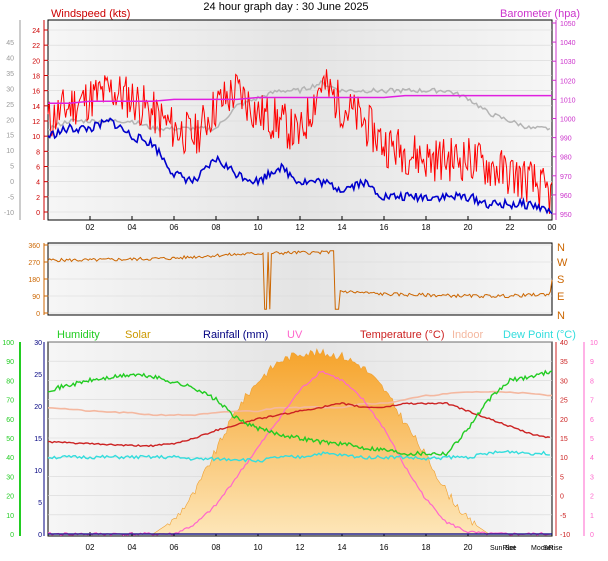 The image size is (608, 561). Describe the element at coordinates (36, 31) in the screenshot. I see `wind-tick-label: 24` at that location.